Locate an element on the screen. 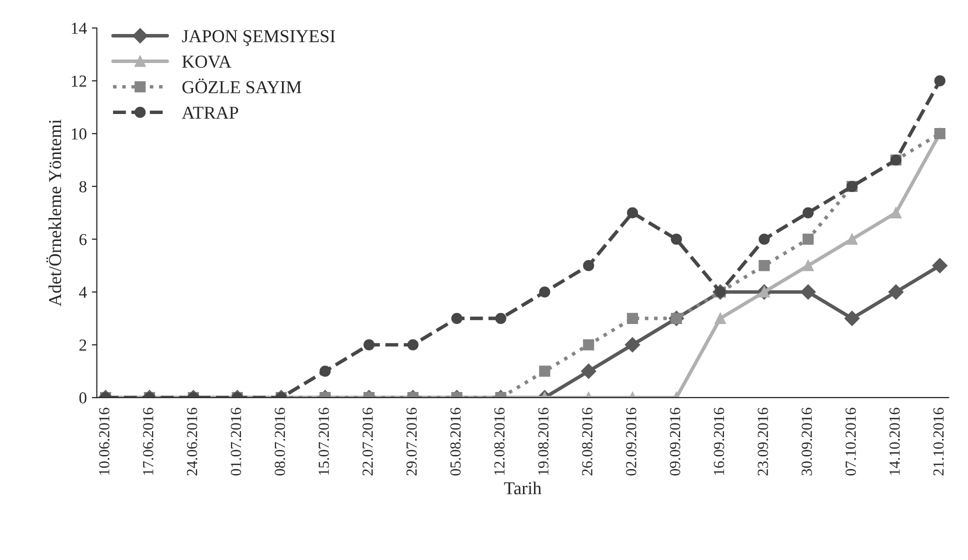 The width and height of the screenshot is (968, 560). y-tick-label: 10 is located at coordinates (79, 134).